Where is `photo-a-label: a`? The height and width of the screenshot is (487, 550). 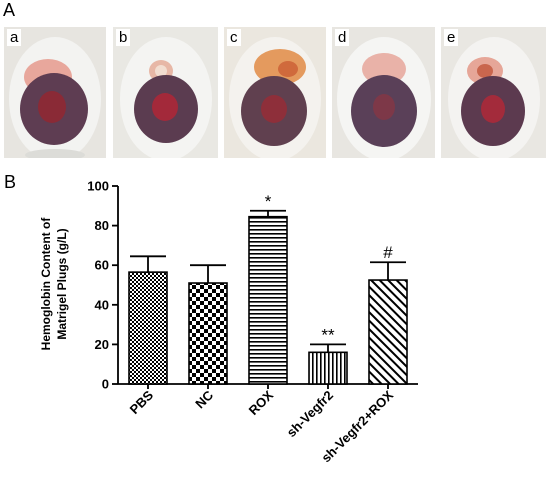 photo-a-label: a is located at coordinates (14, 37).